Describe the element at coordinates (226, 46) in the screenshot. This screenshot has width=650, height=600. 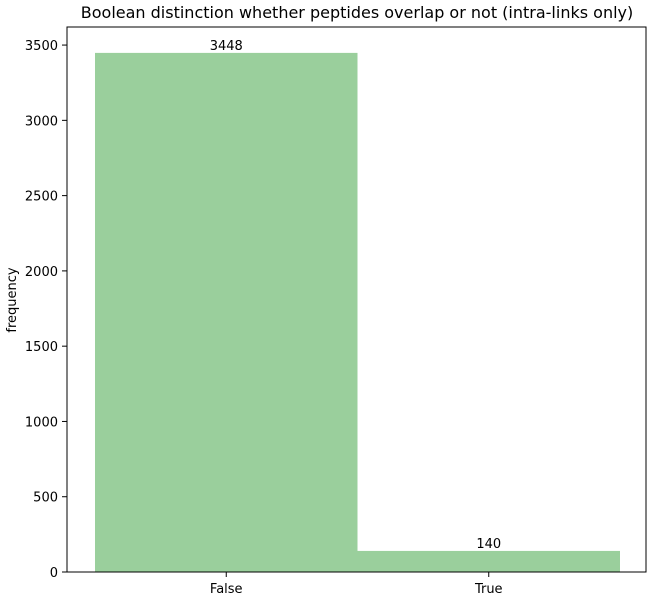
I see `data-label-false: 3448` at that location.